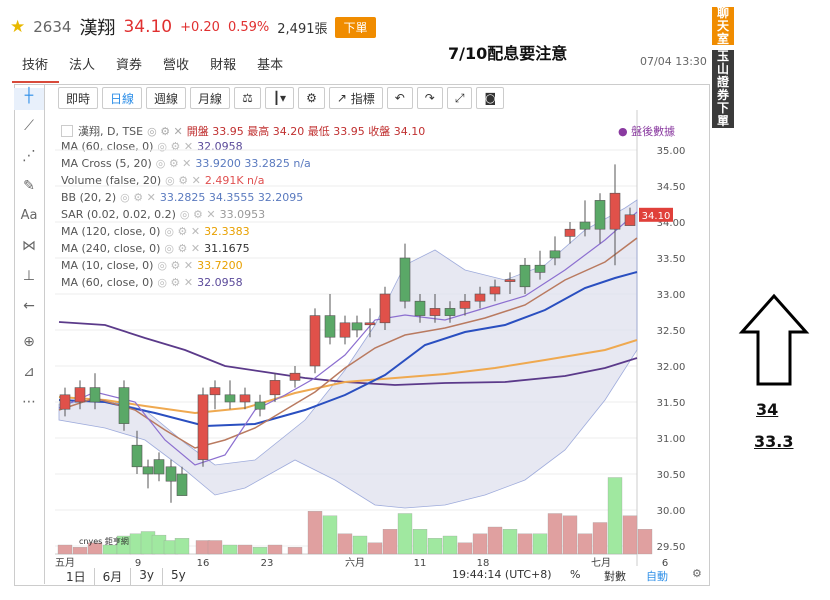  Describe the element at coordinates (155, 248) in the screenshot. I see `legend-row: MA (240, close, 0) ◎ ⚙ ✕ 31.1675` at that location.